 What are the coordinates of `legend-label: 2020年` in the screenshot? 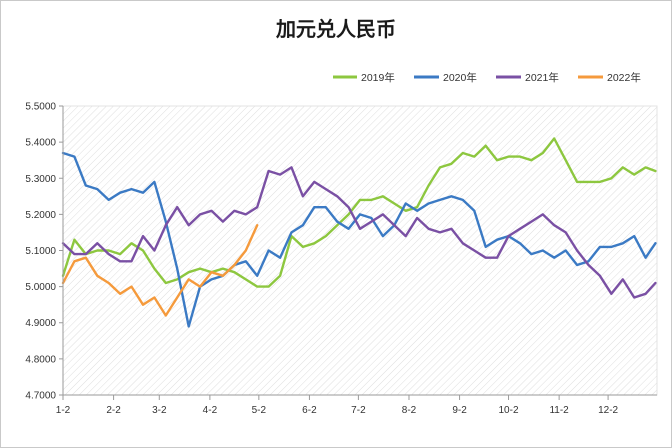 It's located at (460, 77).